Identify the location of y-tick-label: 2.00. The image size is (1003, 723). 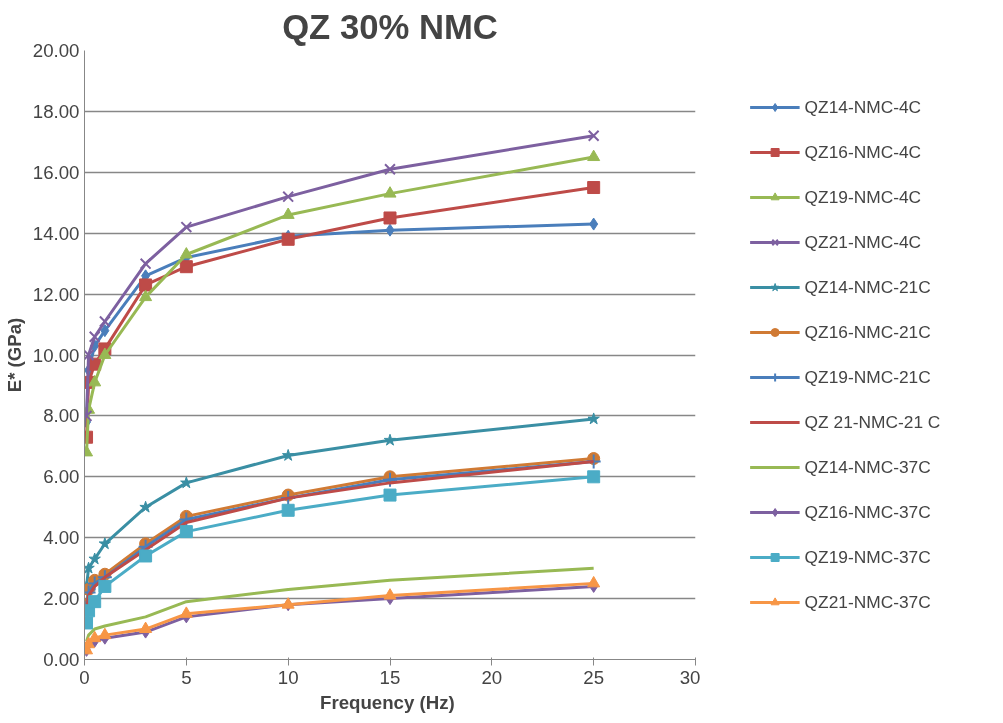
(61, 599).